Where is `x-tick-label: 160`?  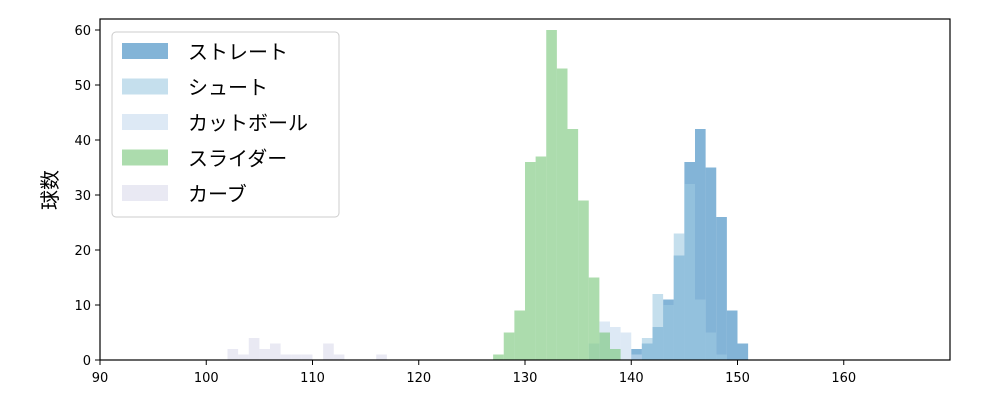 x-tick-label: 160 is located at coordinates (843, 378).